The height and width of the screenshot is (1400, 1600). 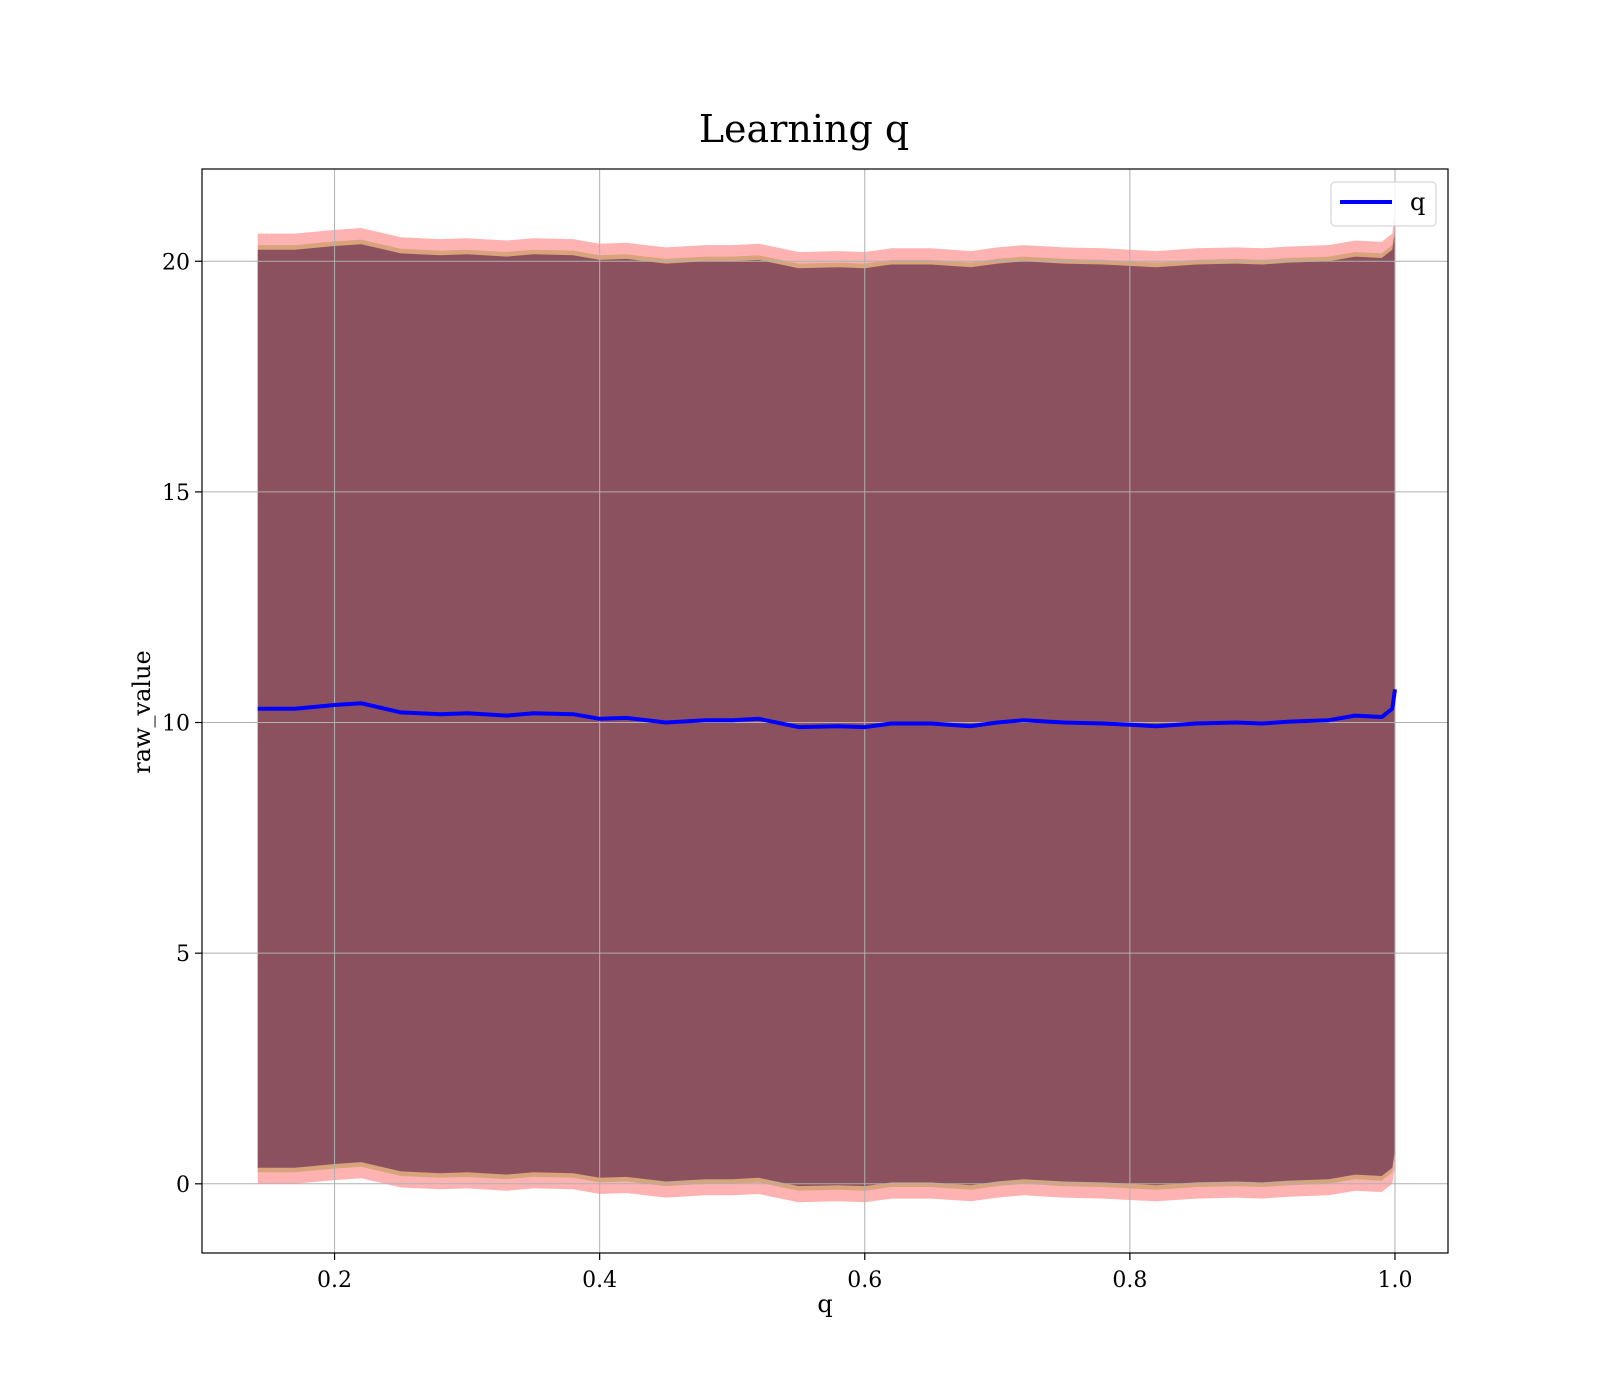 I want to click on x-tick-label: 0.4, so click(x=599, y=1280).